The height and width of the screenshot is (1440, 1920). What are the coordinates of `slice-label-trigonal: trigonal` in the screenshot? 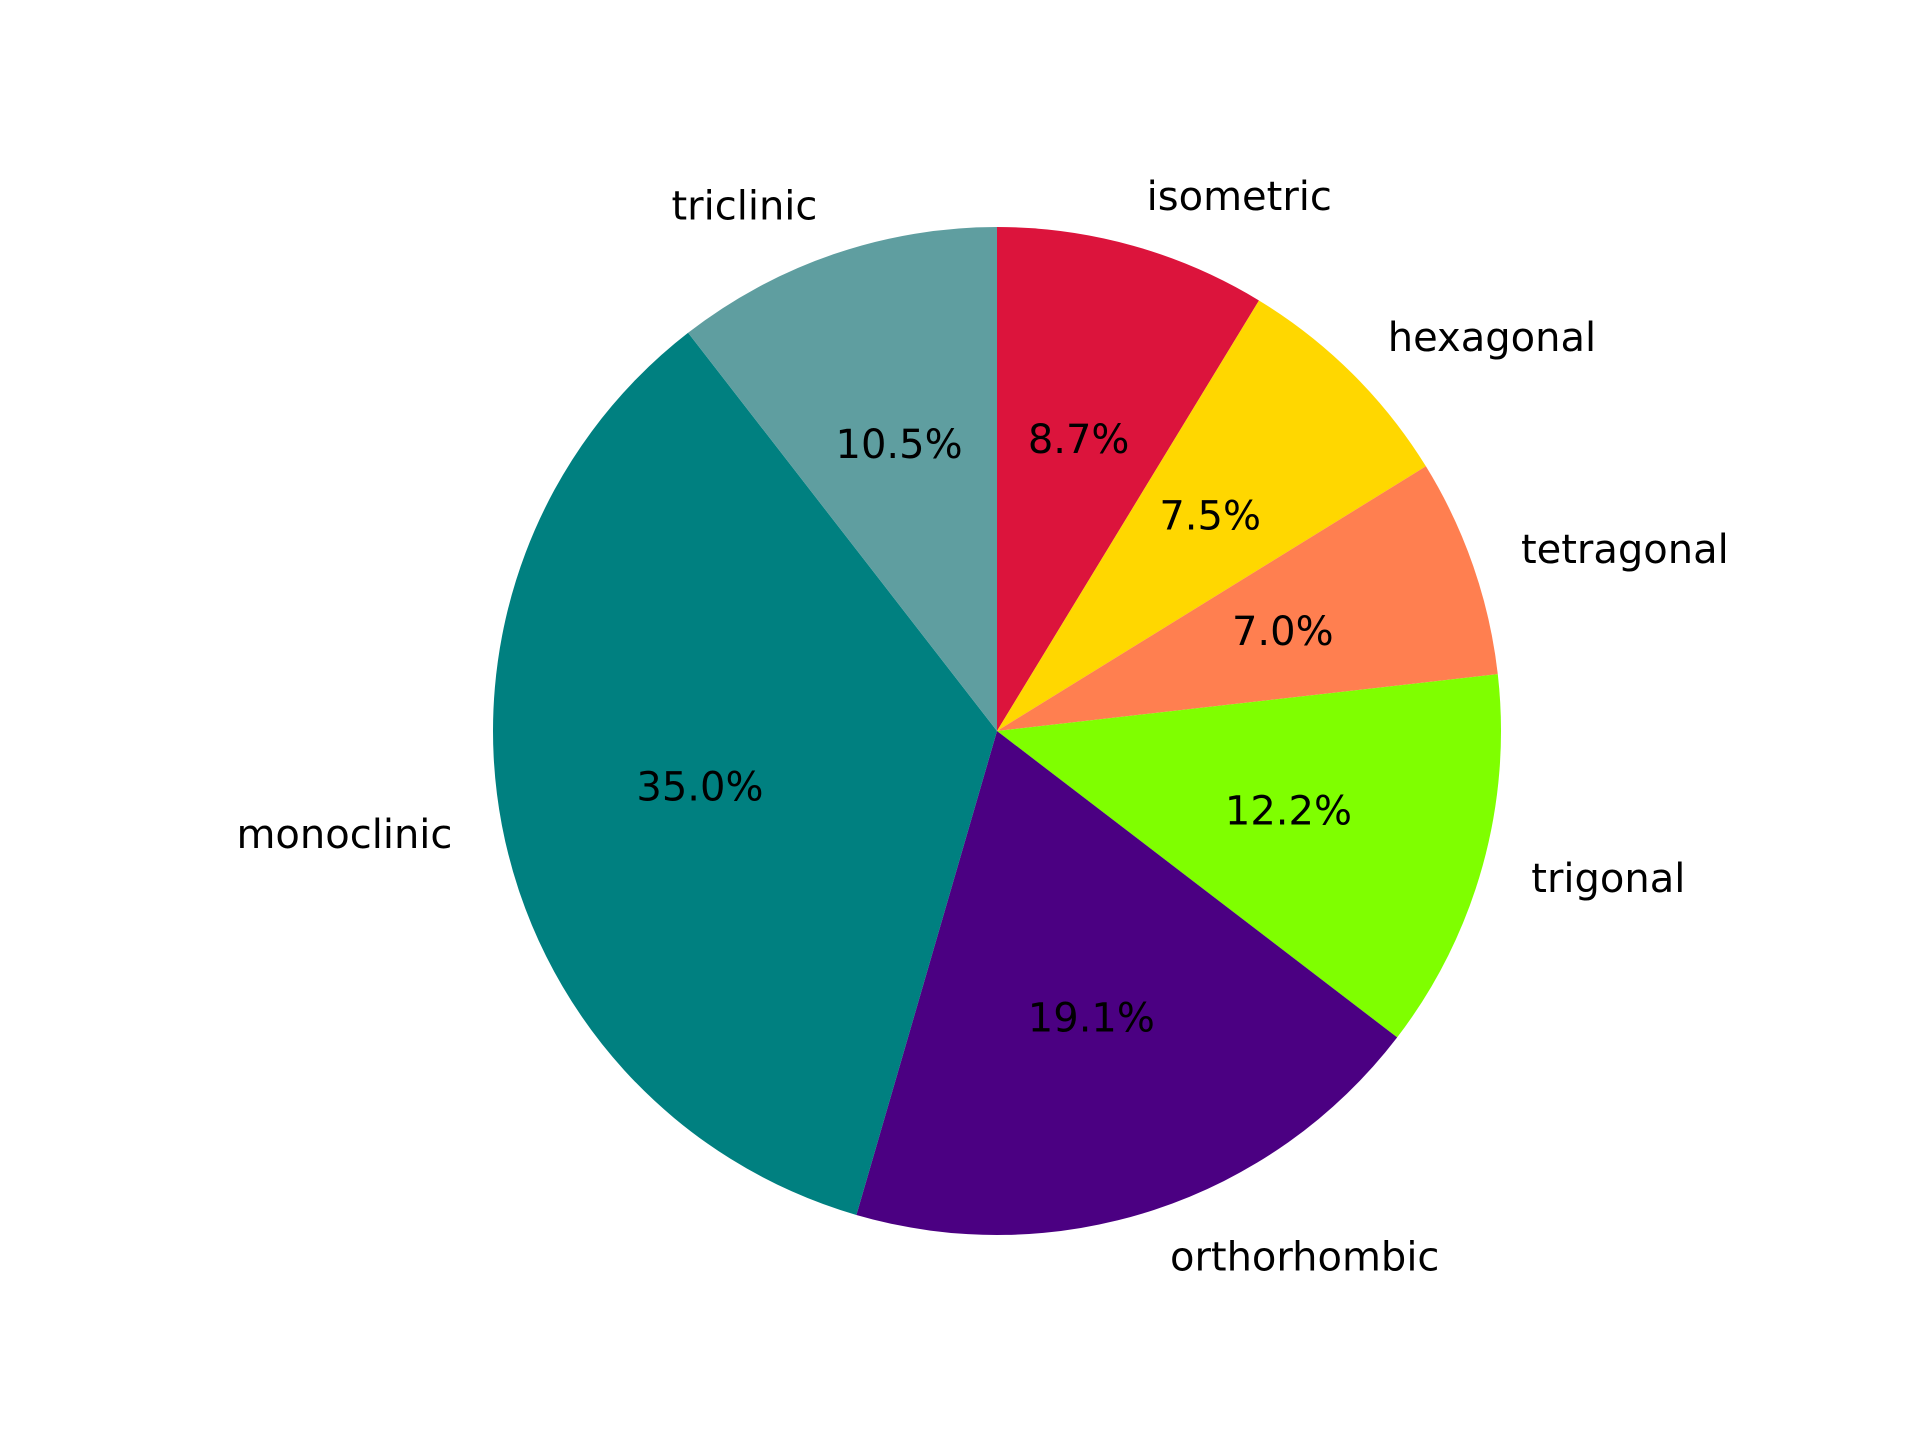 It's located at (1608, 879).